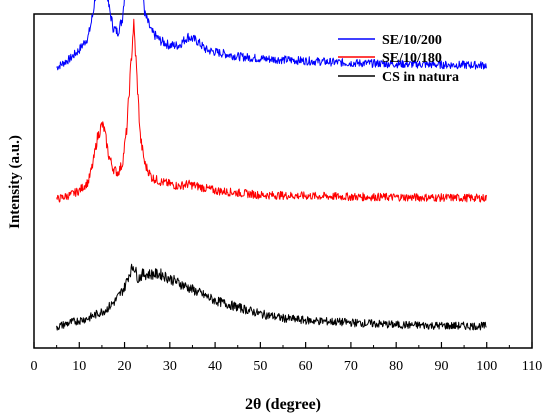  What do you see at coordinates (271, 297) in the screenshot?
I see `series-line-cs-in-natura` at bounding box center [271, 297].